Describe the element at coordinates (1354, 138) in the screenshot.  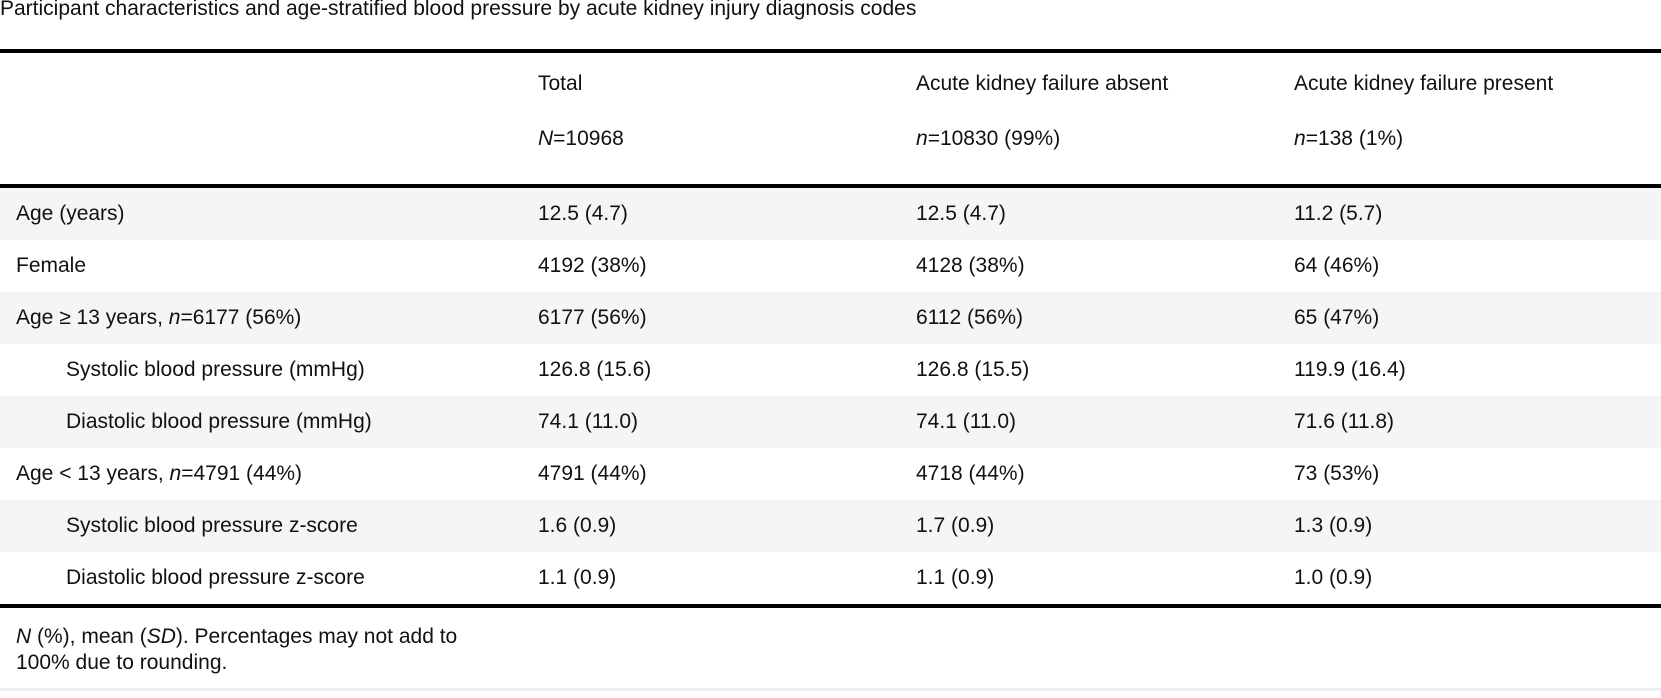
I see `header-count-value: =138 (1%)` at that location.